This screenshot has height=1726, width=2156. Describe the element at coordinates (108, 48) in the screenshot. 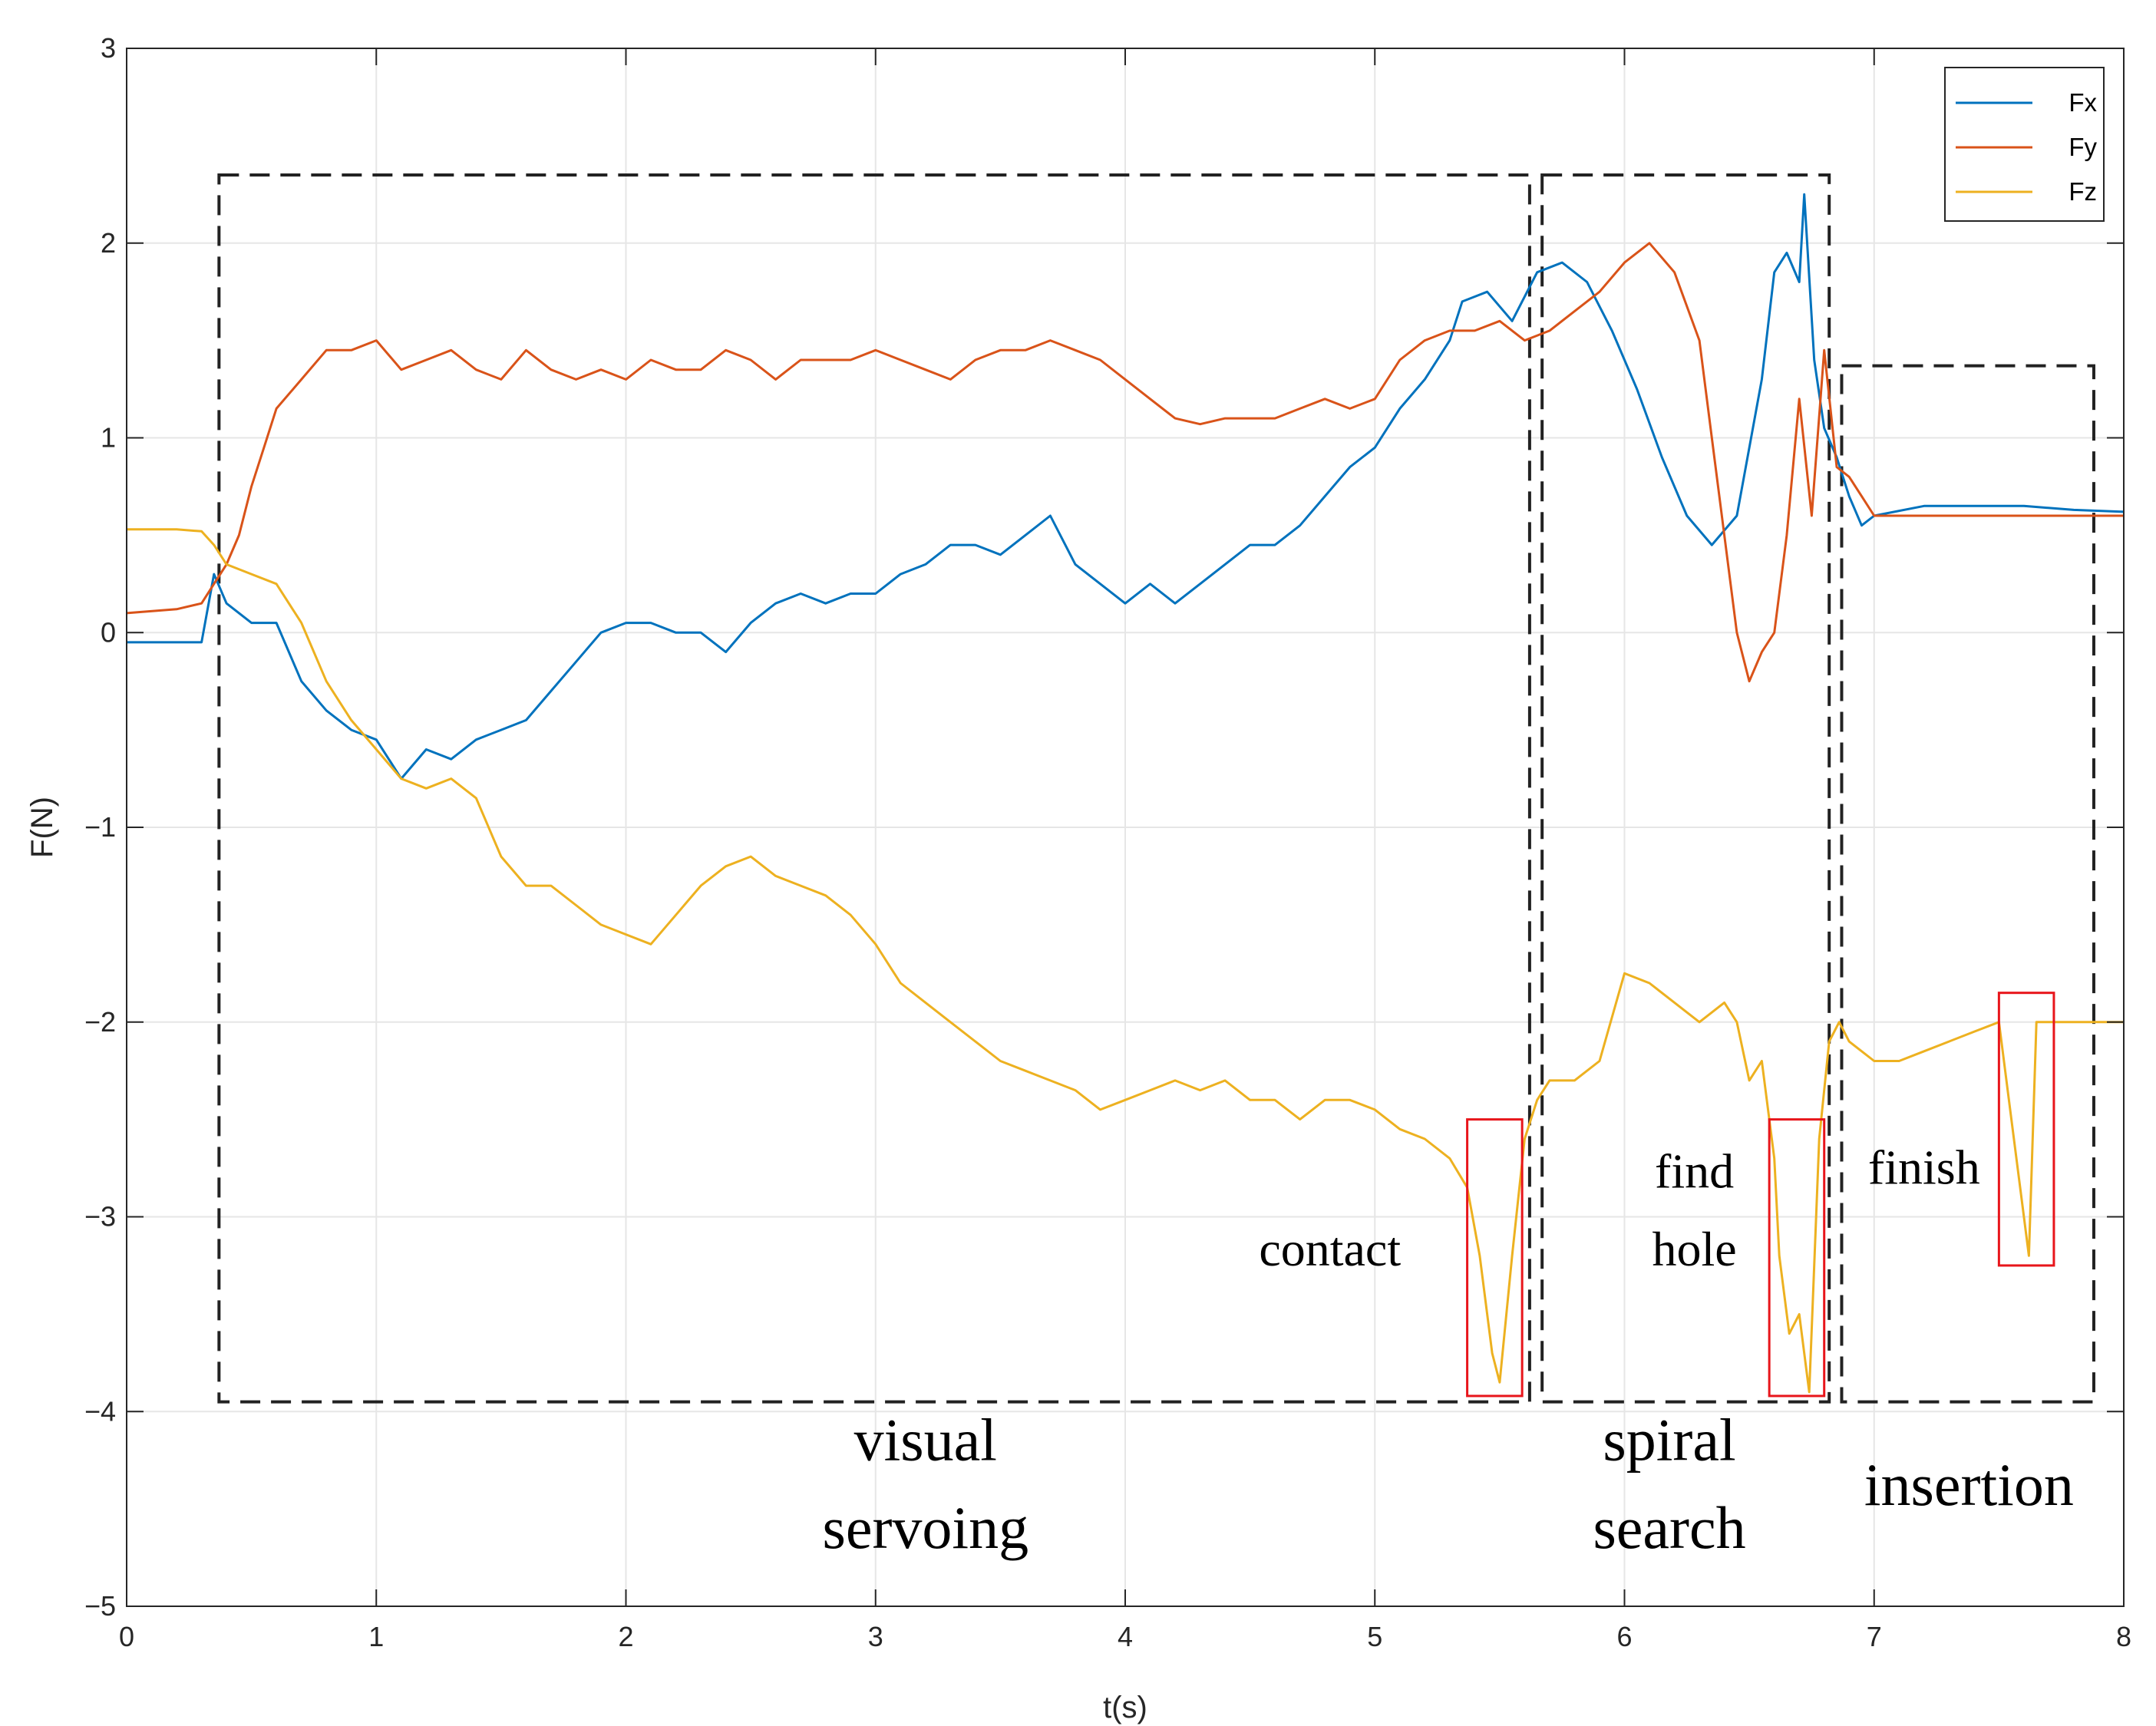

I see `y-tick-label: 3` at that location.